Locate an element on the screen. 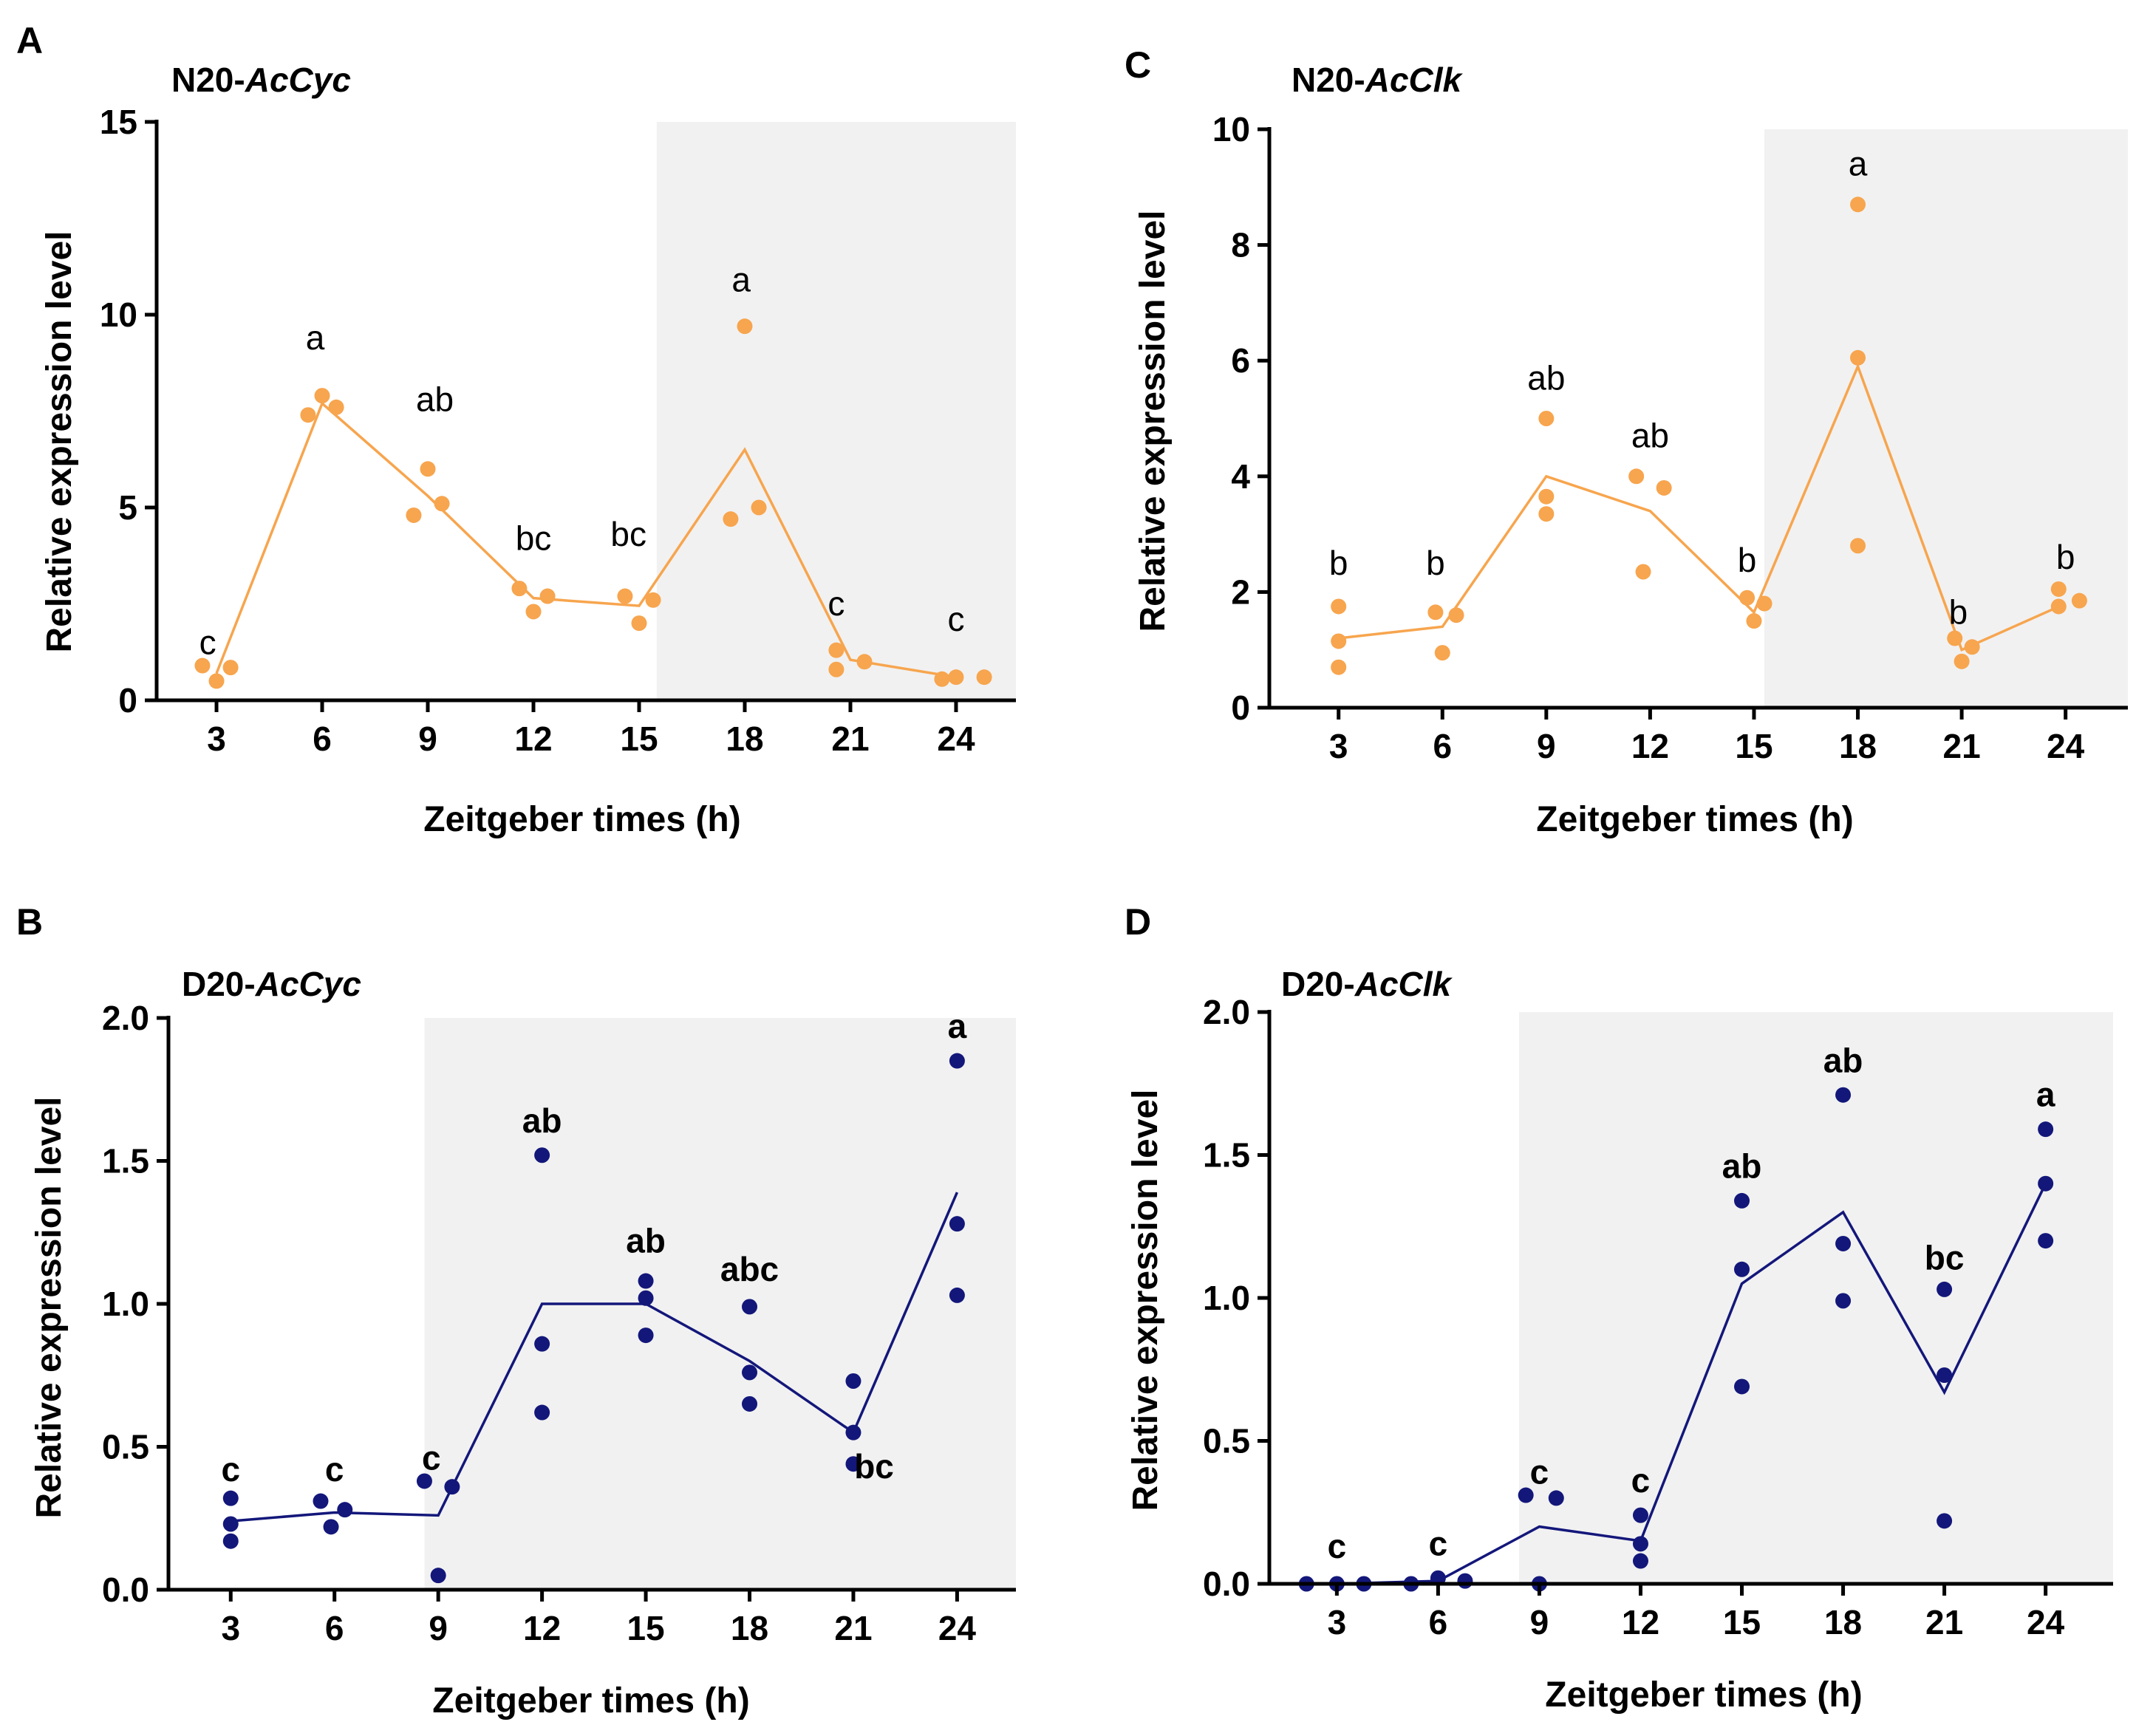 The width and height of the screenshot is (2153, 1736). panel-a-dark-phase-shading is located at coordinates (836, 411).